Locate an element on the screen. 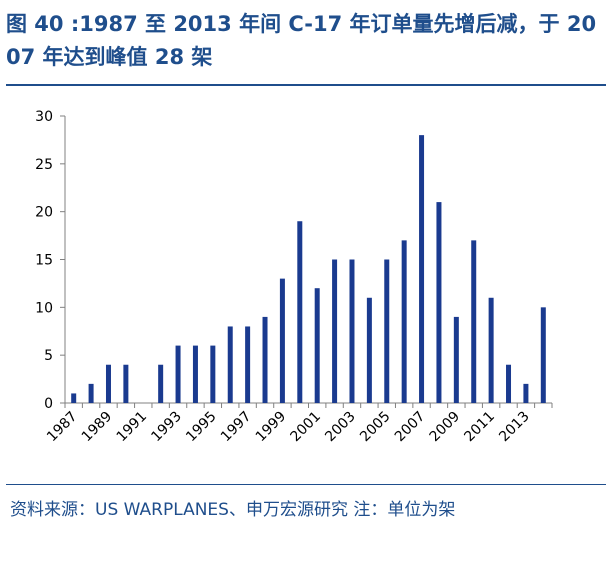 This screenshot has width=613, height=571. x-tick-label: 1989 is located at coordinates (97, 427).